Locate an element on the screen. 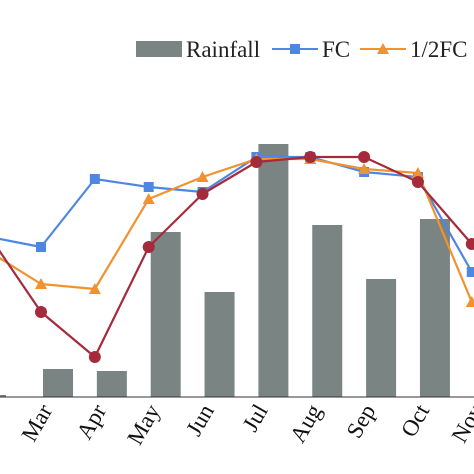  rainfall-bar-sep is located at coordinates (381, 338).